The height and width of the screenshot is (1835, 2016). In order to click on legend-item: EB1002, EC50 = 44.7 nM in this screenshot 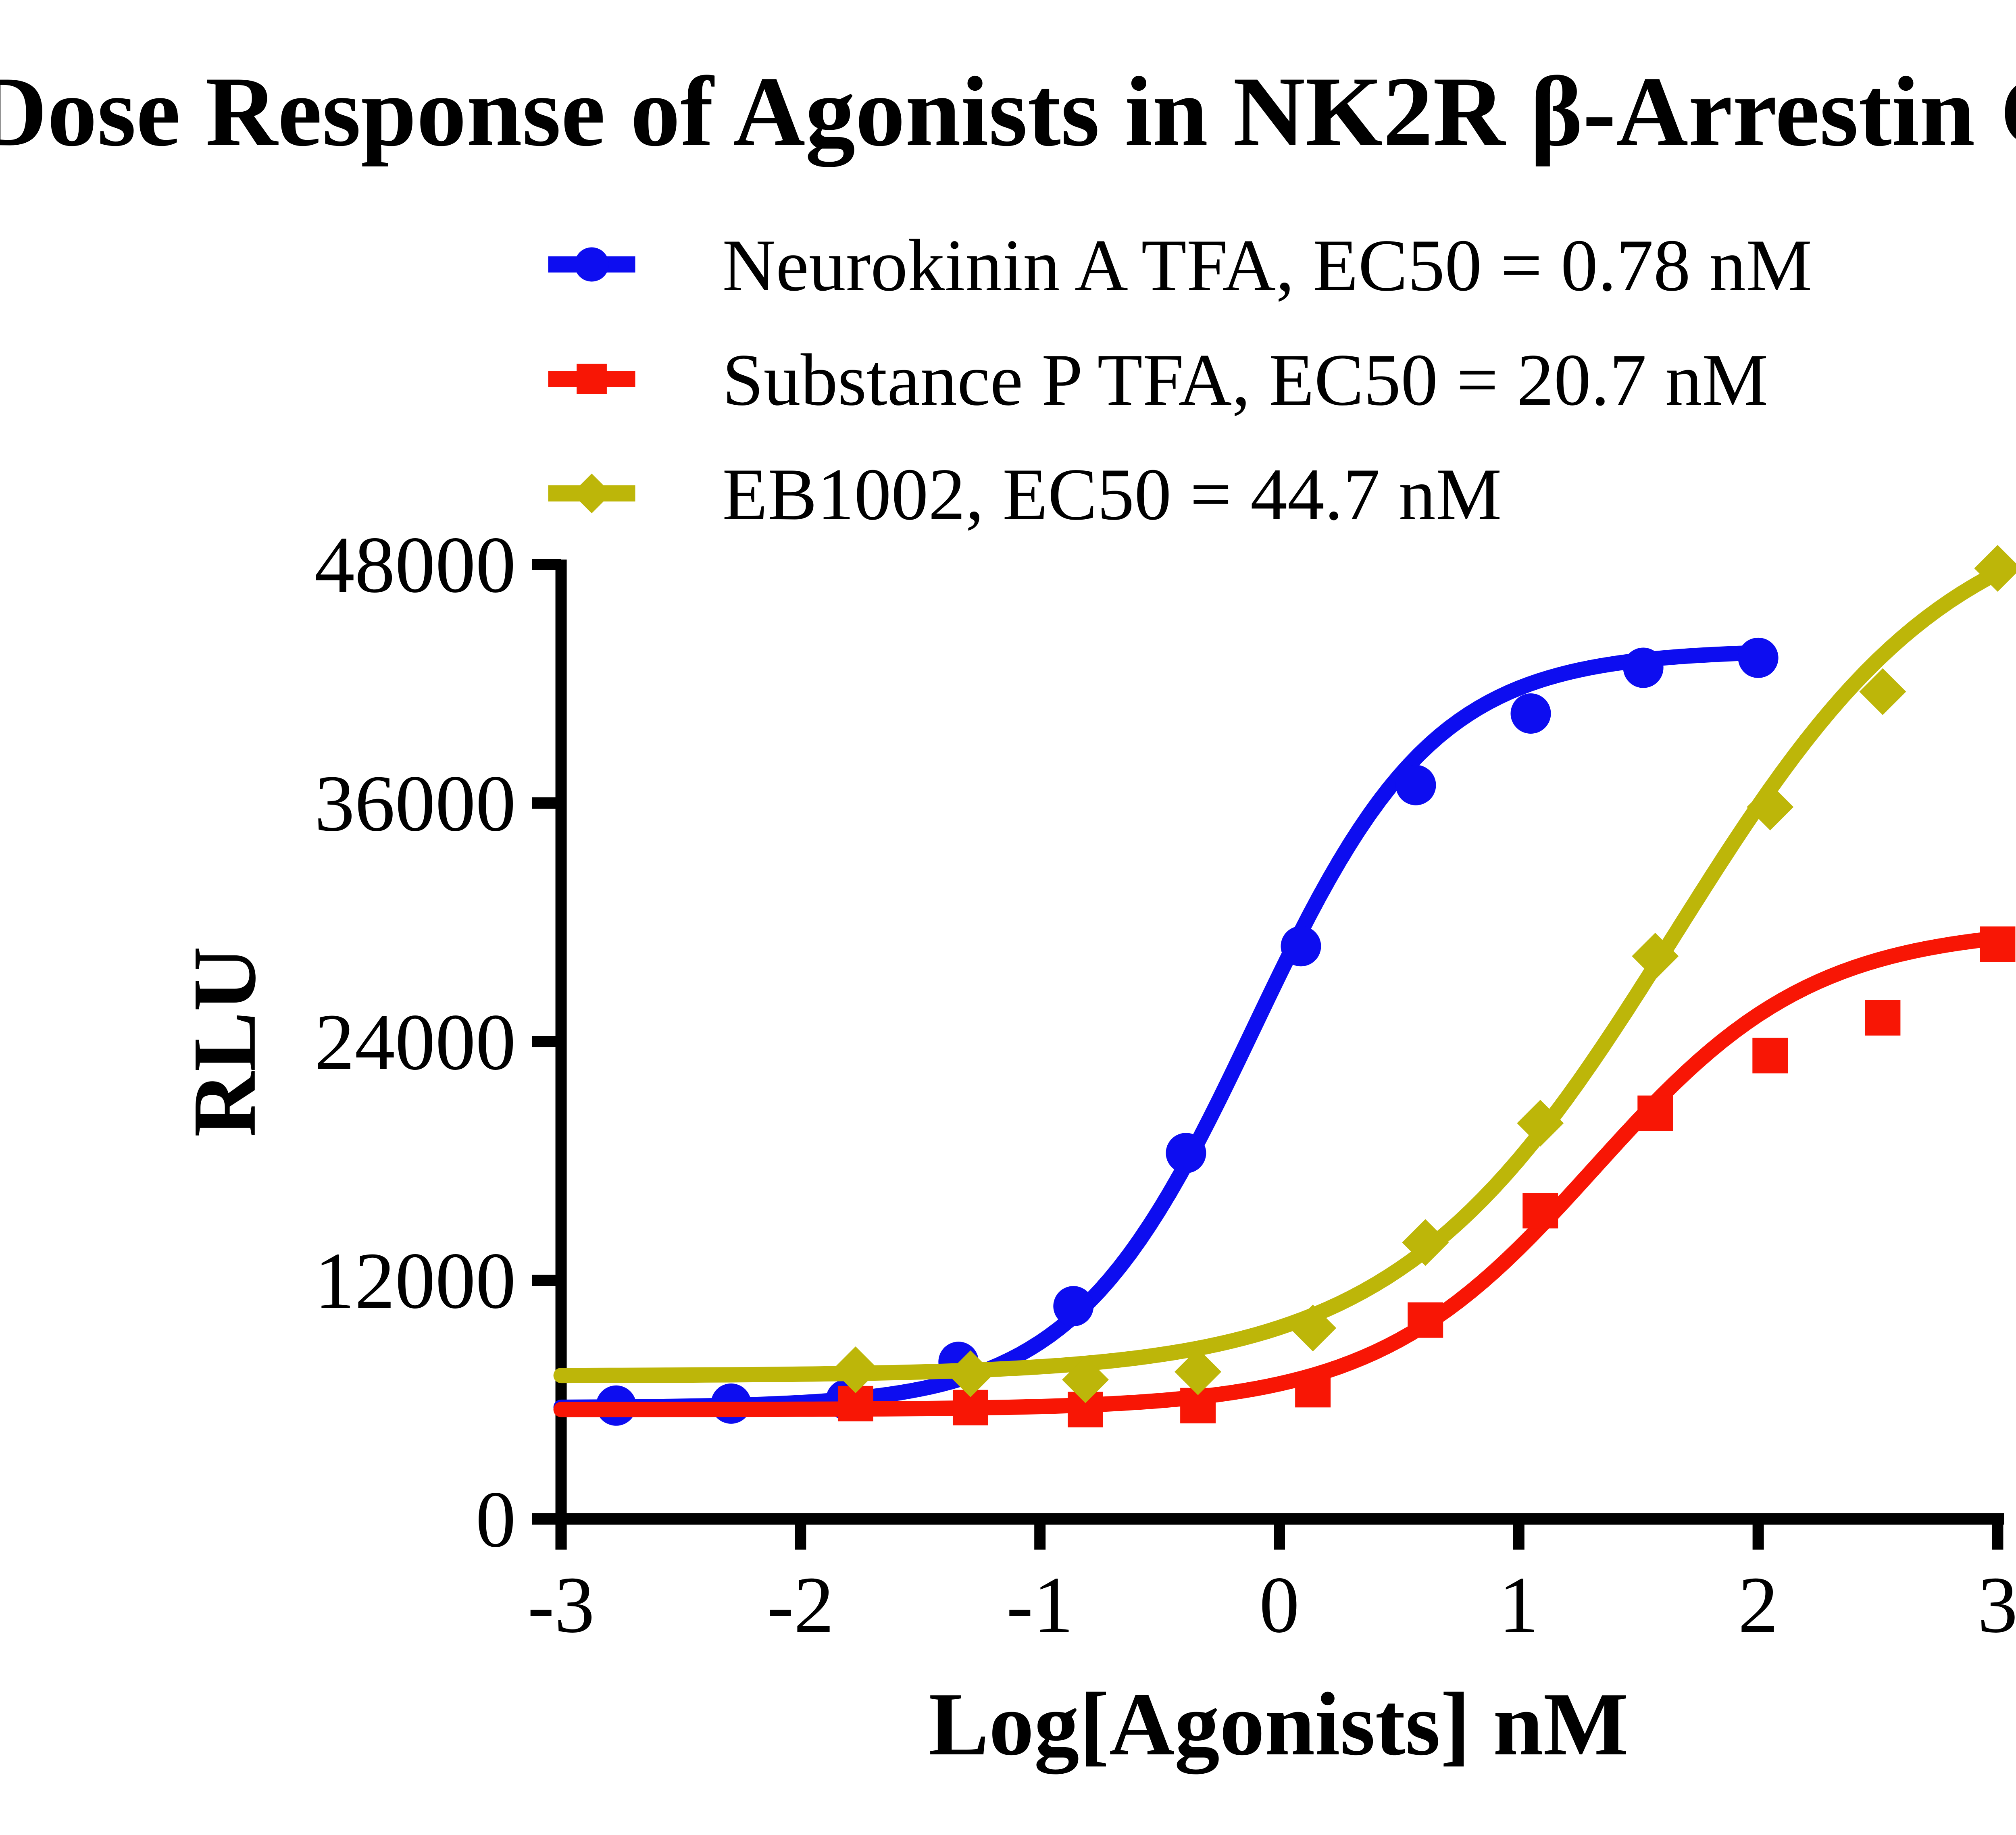, I will do `click(1025, 494)`.